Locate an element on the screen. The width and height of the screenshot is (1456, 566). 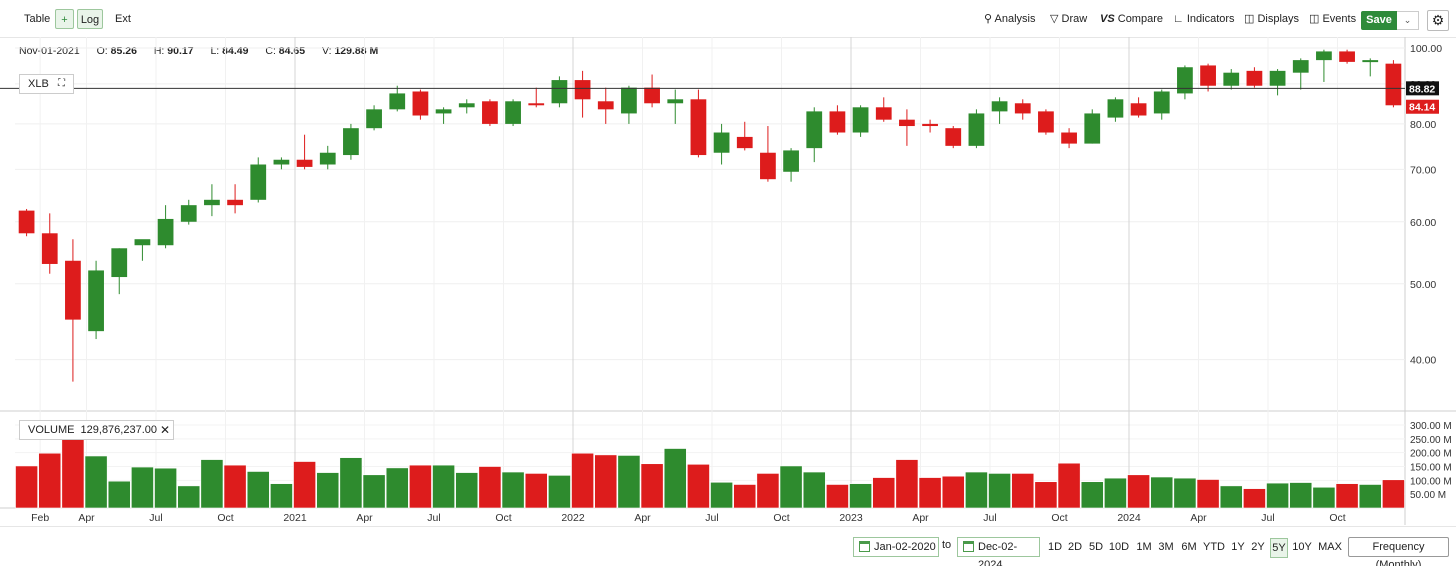
save-button: Save is located at coordinates (1379, 20).